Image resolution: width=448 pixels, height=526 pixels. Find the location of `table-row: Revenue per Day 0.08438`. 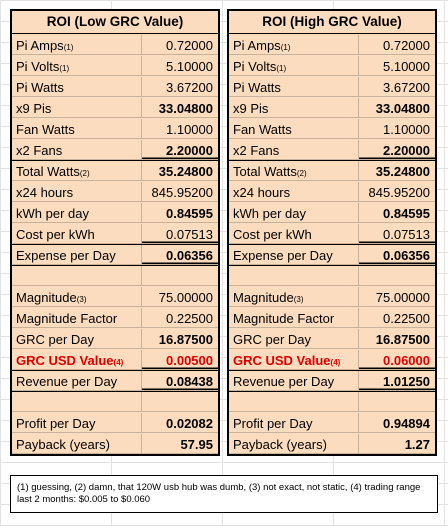

table-row: Revenue per Day 0.08438 is located at coordinates (115, 380).